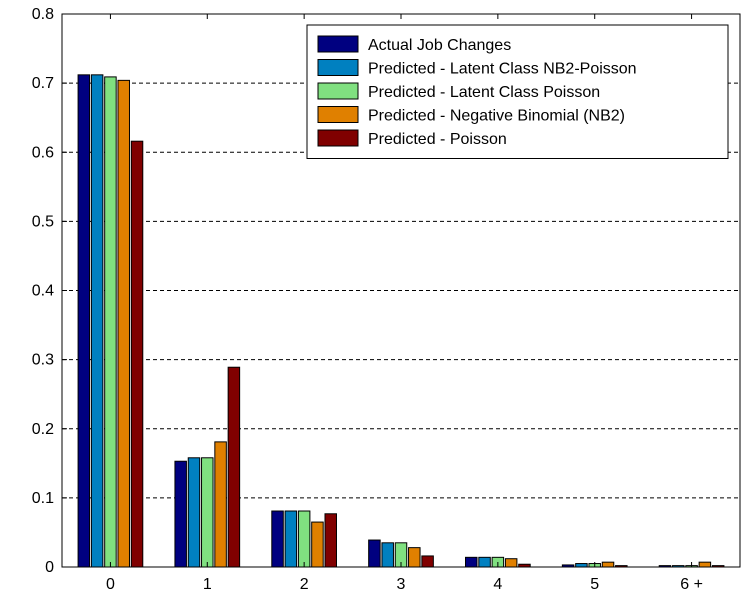  Describe the element at coordinates (43, 14) in the screenshot. I see `y-tick-label: 0.8` at that location.